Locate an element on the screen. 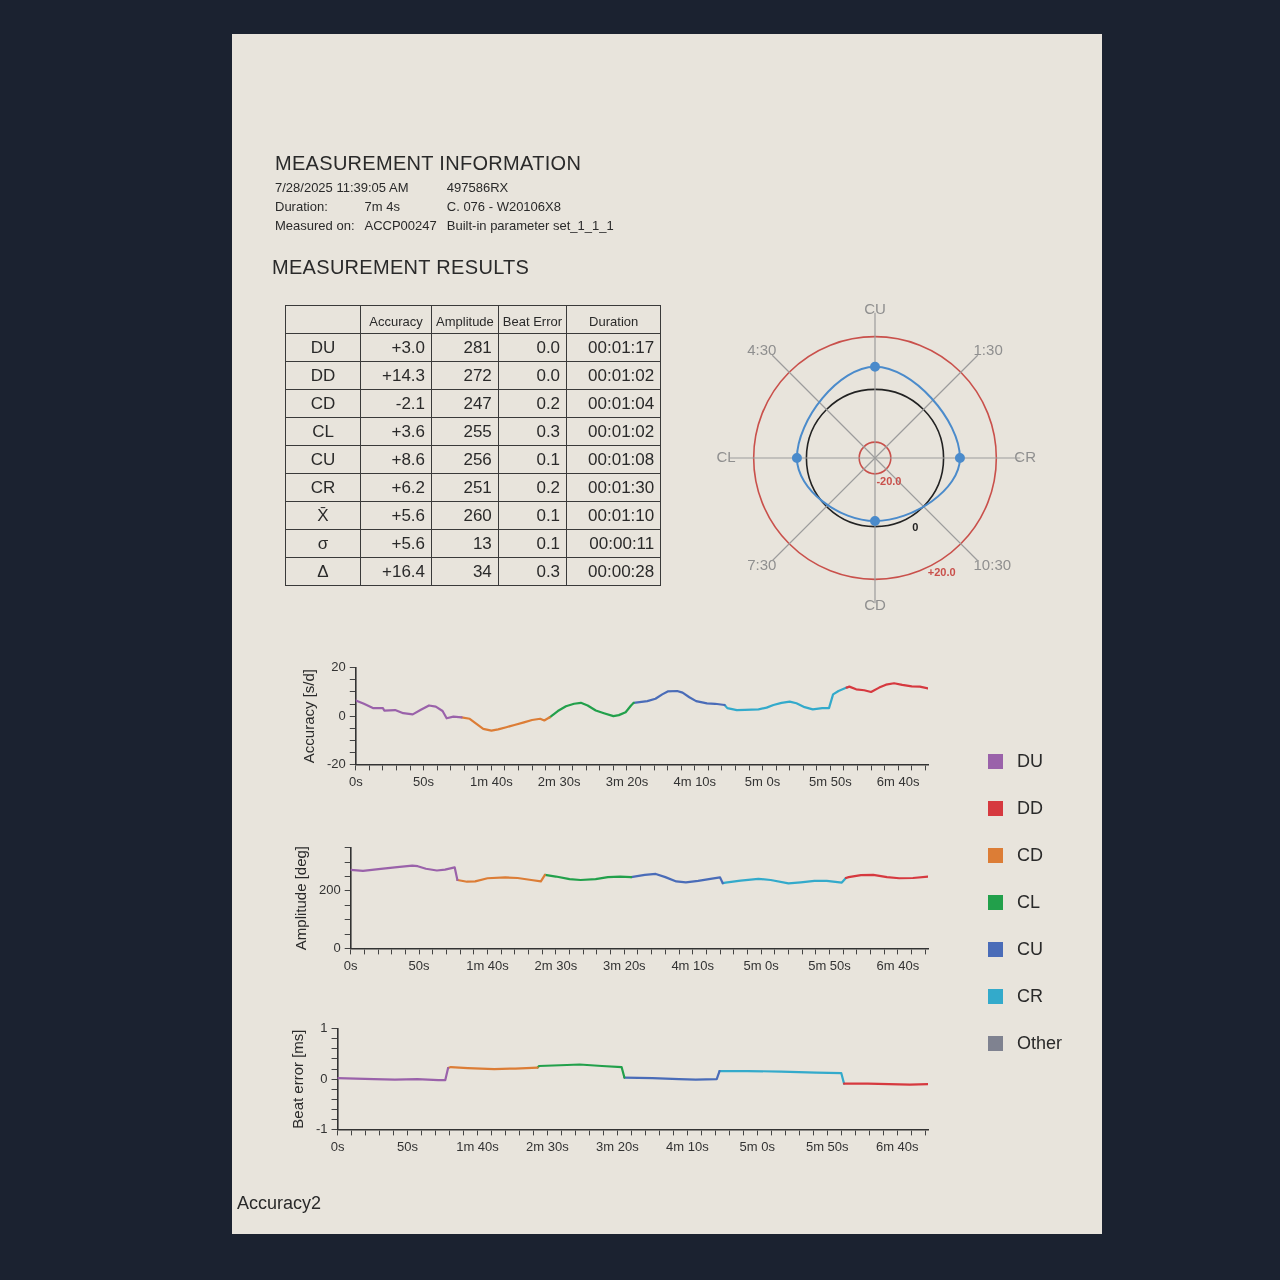 The image size is (1280, 1280). text: 272 is located at coordinates (477, 375).